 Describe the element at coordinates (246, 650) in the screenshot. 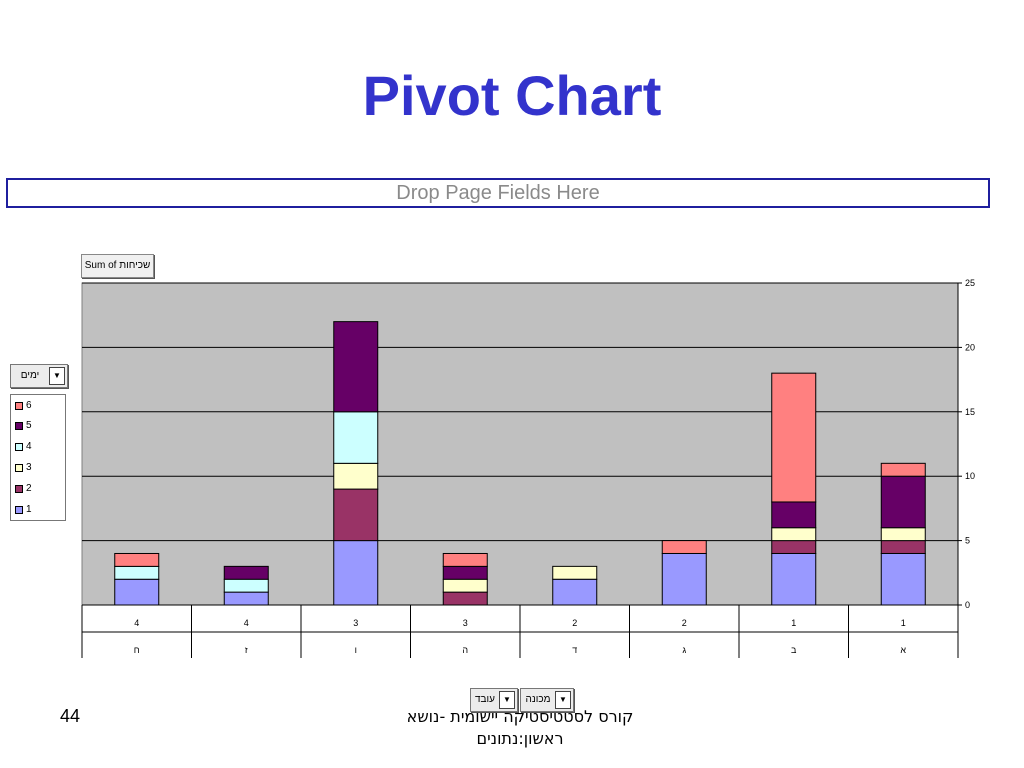

I see `x-subcategory-label: ז` at that location.